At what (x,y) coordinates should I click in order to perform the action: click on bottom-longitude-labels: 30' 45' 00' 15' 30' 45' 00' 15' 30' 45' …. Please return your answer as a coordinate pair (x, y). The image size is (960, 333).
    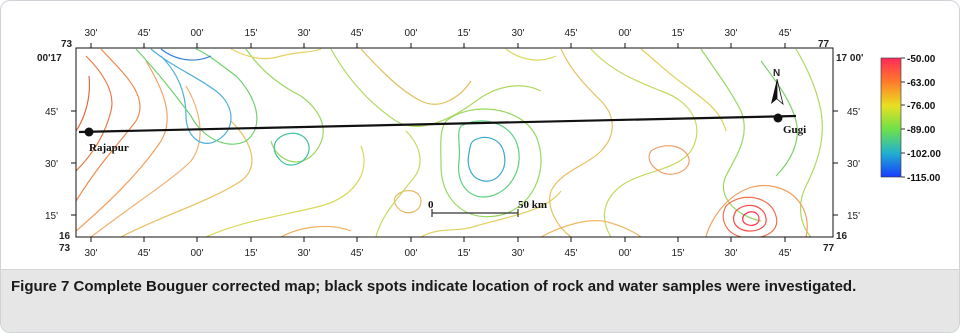
    Looking at the image, I should click on (437, 253).